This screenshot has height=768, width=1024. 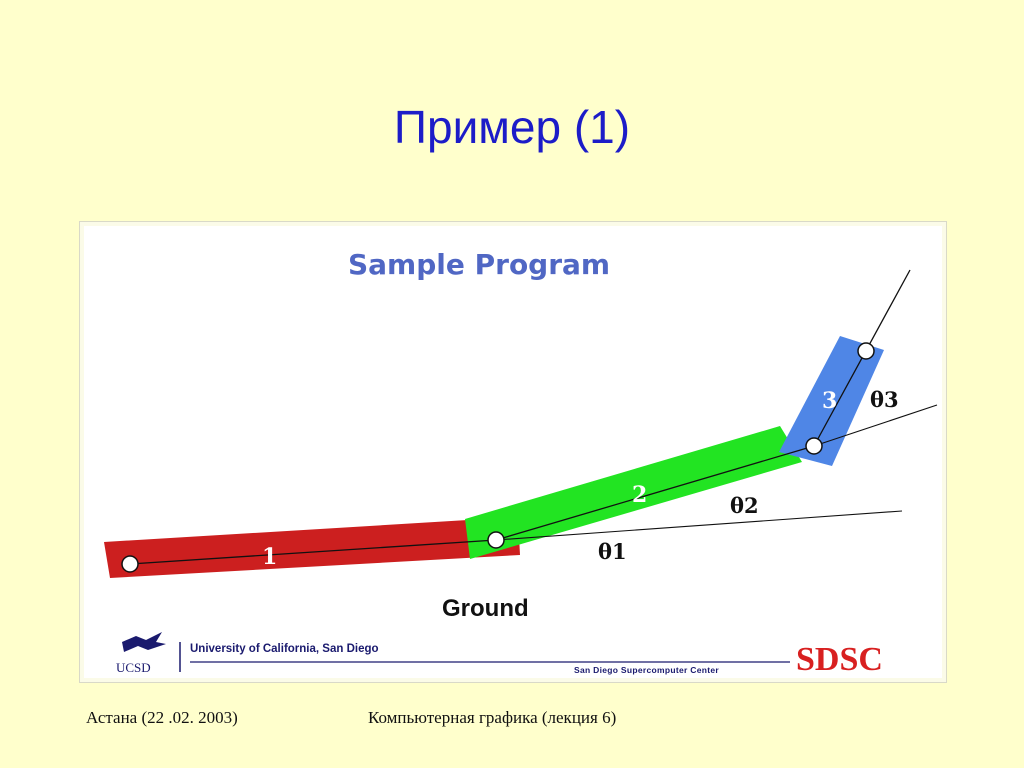 What do you see at coordinates (144, 642) in the screenshot?
I see `ucsd-bird-icon` at bounding box center [144, 642].